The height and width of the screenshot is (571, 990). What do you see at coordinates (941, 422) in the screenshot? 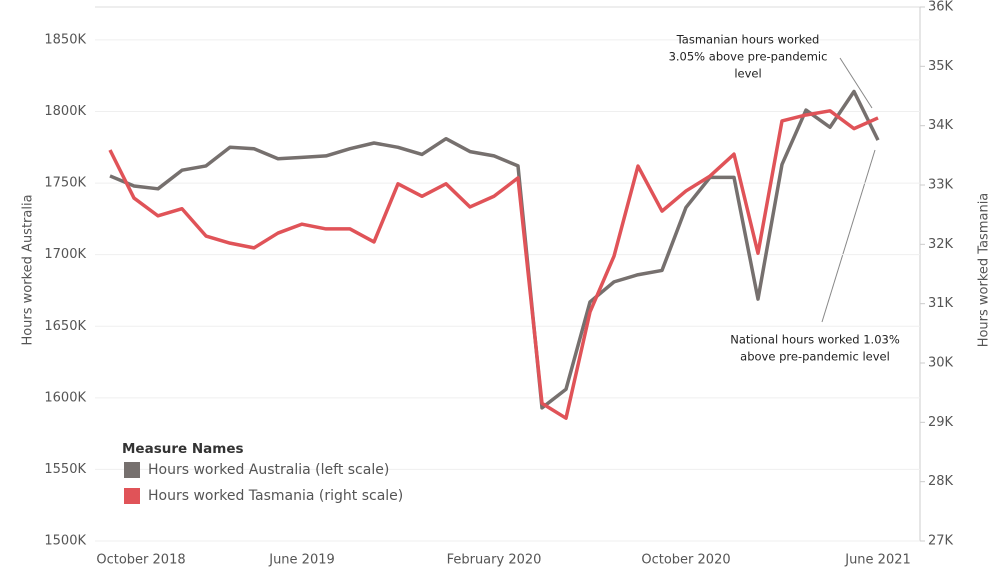
I see `y2-tick-label: 29K` at bounding box center [941, 422].